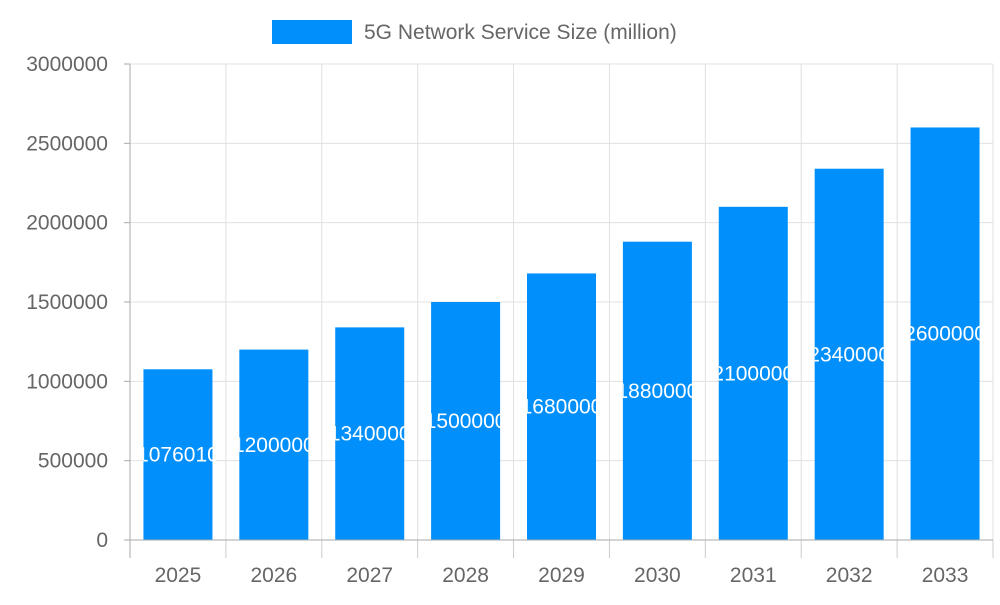 The height and width of the screenshot is (605, 1000). Describe the element at coordinates (849, 575) in the screenshot. I see `x-tick-label: 2032` at that location.